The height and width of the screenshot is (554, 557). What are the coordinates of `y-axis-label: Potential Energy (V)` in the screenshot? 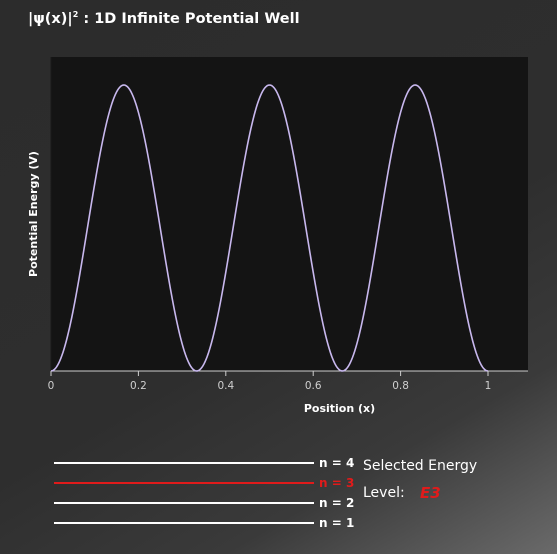 It's located at (33, 214).